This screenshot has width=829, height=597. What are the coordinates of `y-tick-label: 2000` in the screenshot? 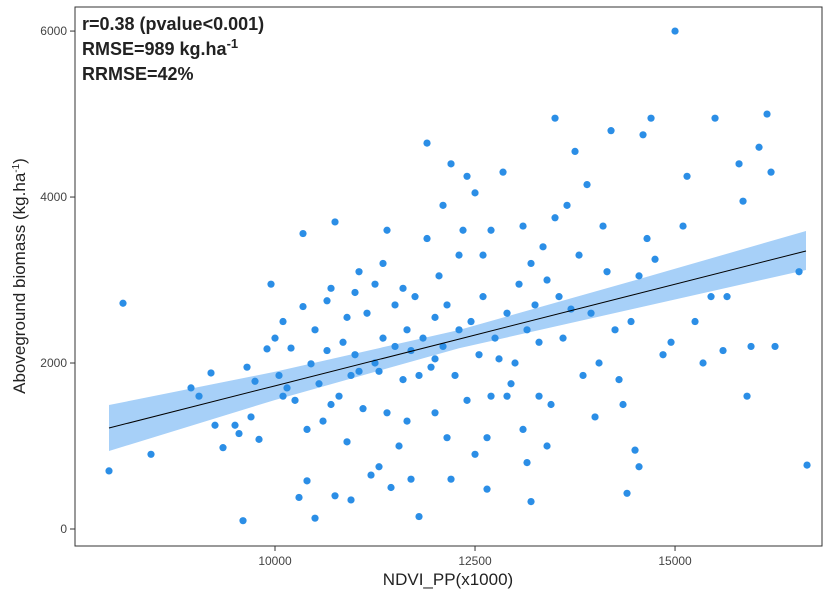 It's located at (53, 363).